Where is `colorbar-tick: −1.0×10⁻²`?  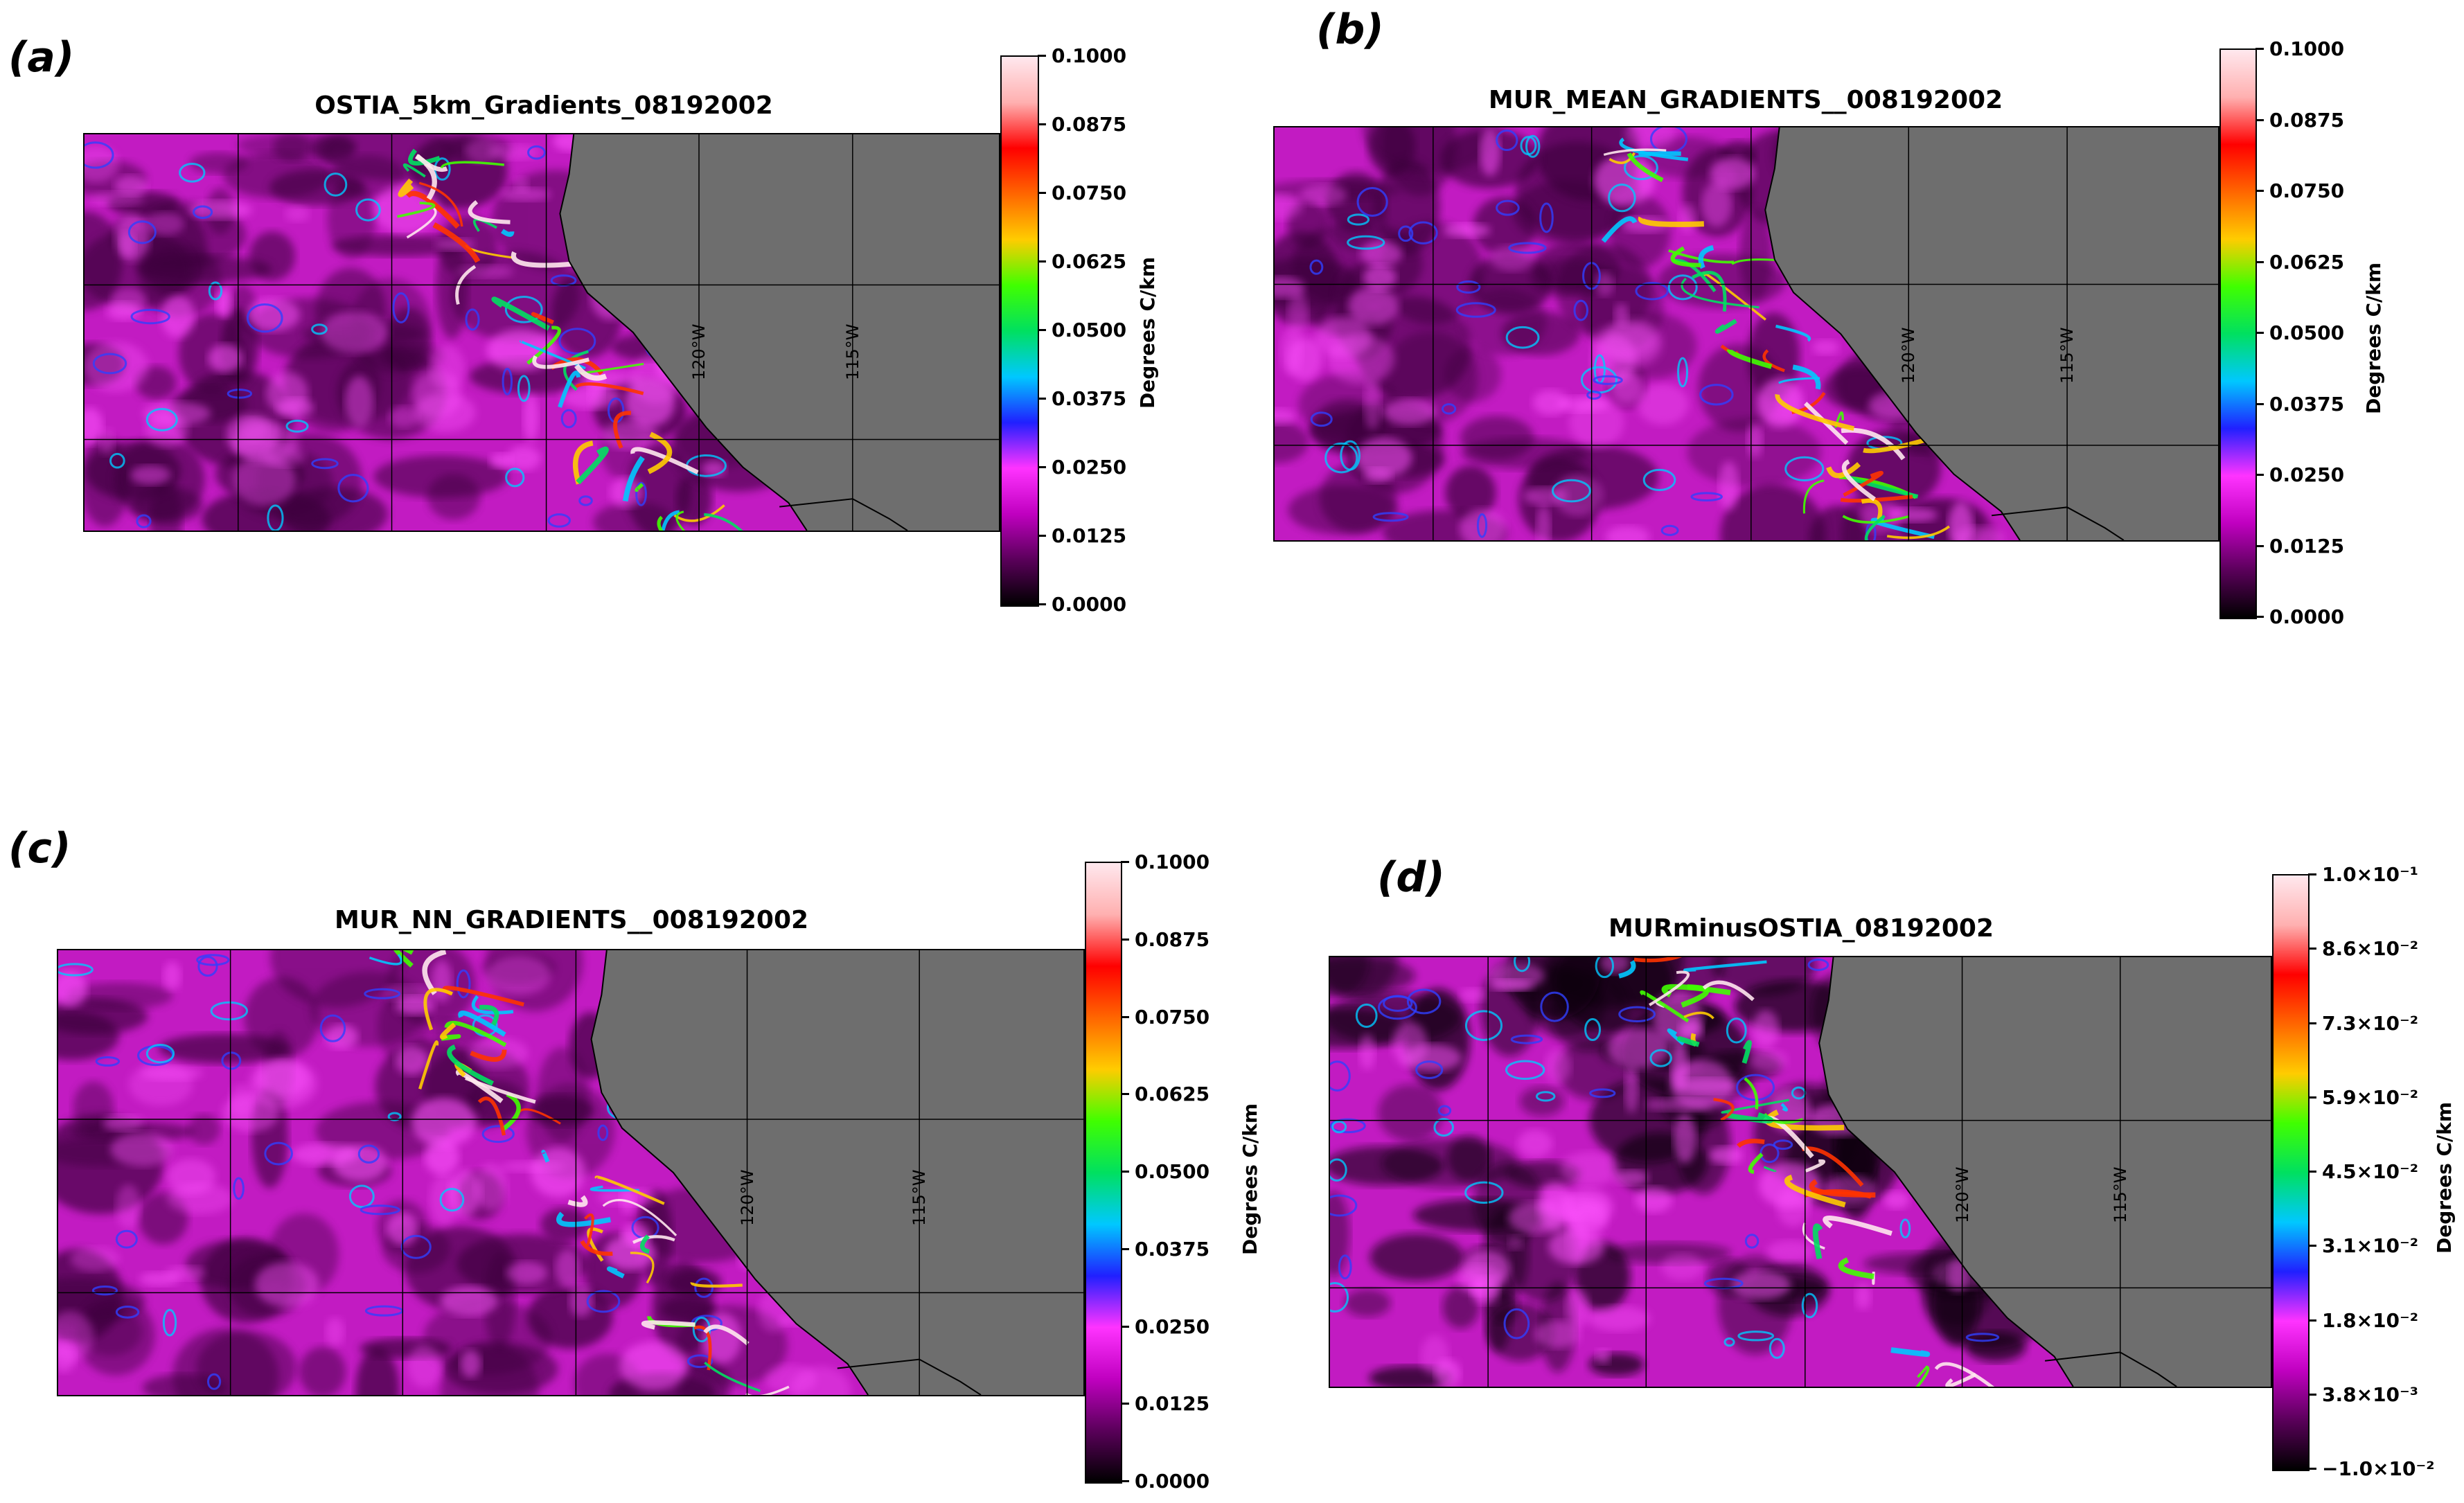 colorbar-tick: −1.0×10⁻² is located at coordinates (2371, 1468).